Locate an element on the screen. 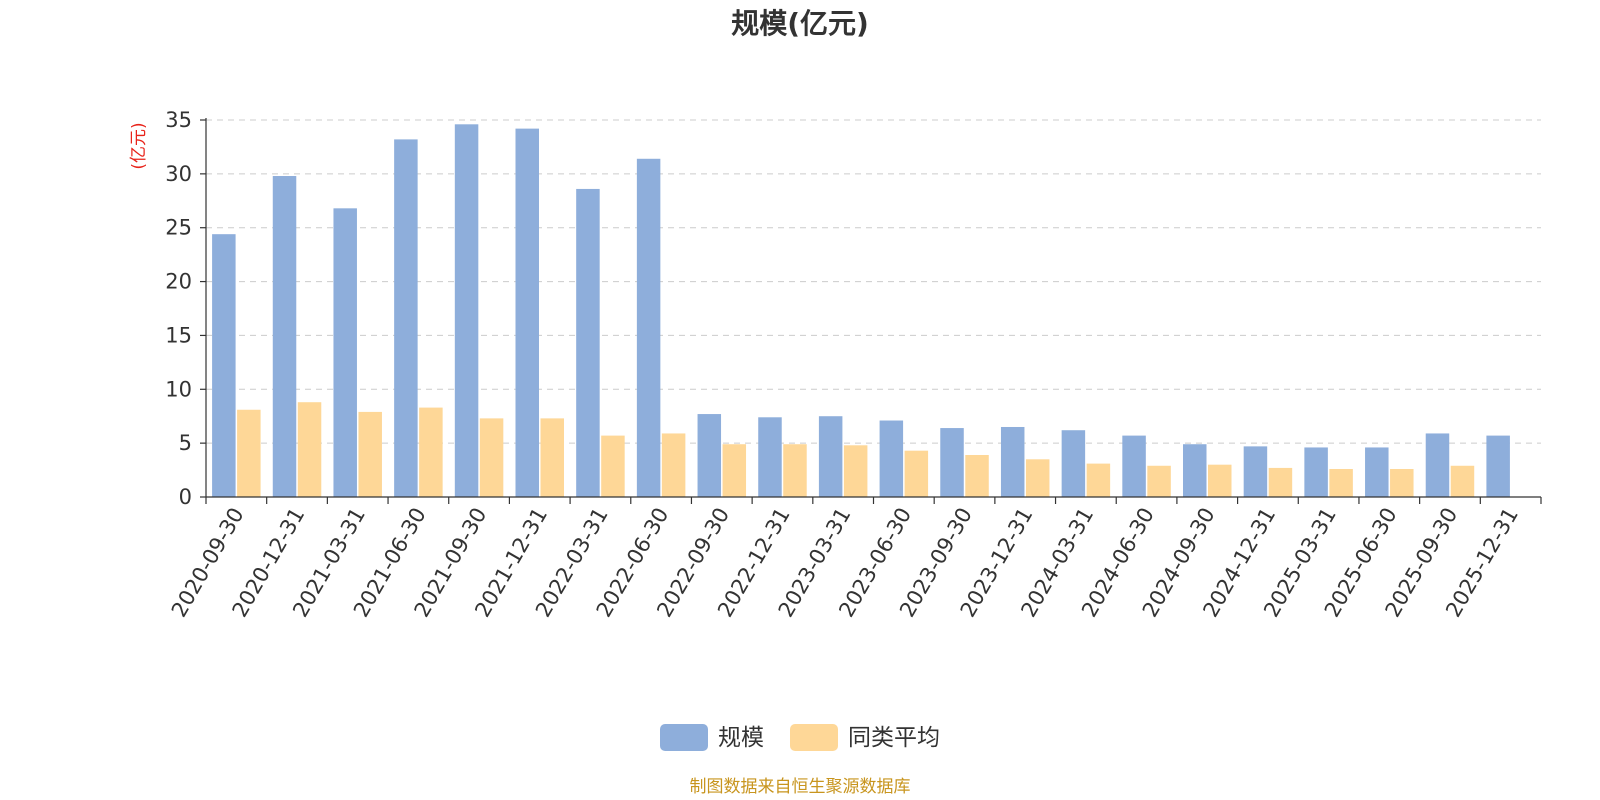 This screenshot has height=800, width=1600. legend-swatch-scale is located at coordinates (684, 737).